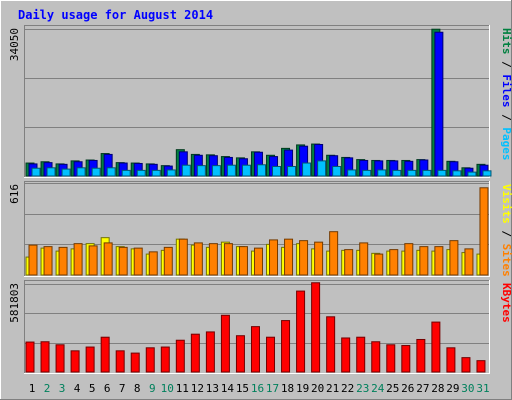  I want to click on x-label-day-8: 8, so click(137, 388).